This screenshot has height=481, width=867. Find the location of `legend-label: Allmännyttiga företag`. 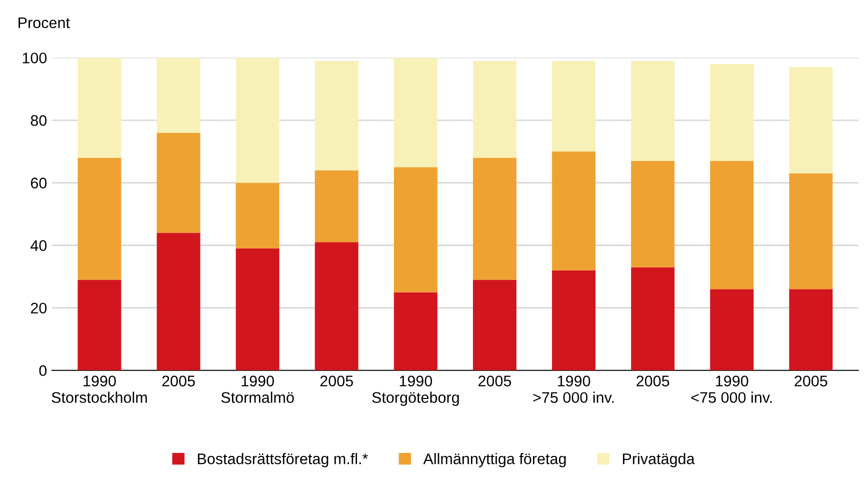

legend-label: Allmännyttiga företag is located at coordinates (494, 460).